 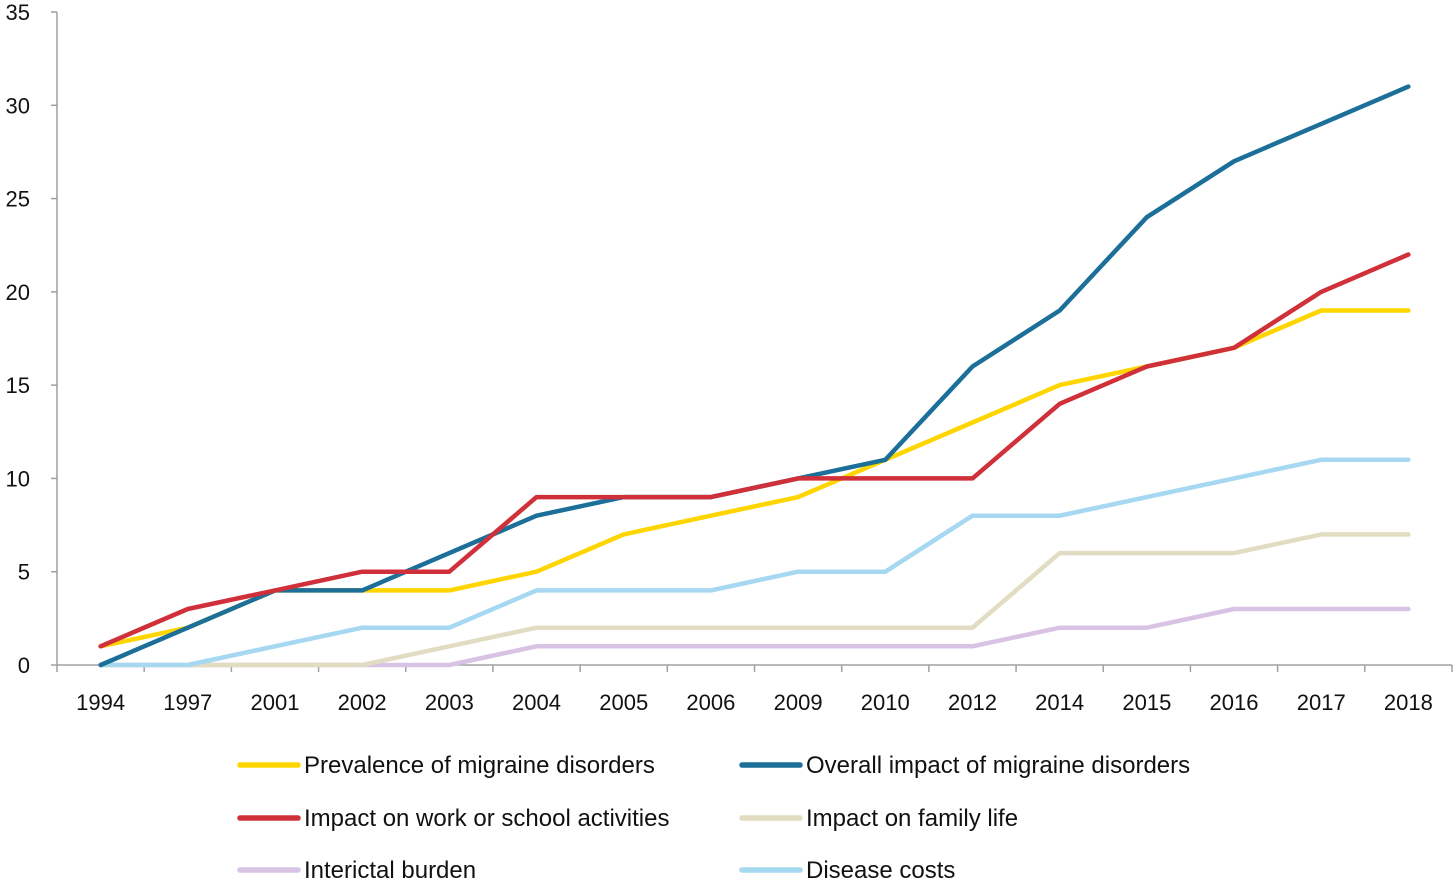 What do you see at coordinates (1059, 702) in the screenshot?
I see `x-tick-label: 2014` at bounding box center [1059, 702].